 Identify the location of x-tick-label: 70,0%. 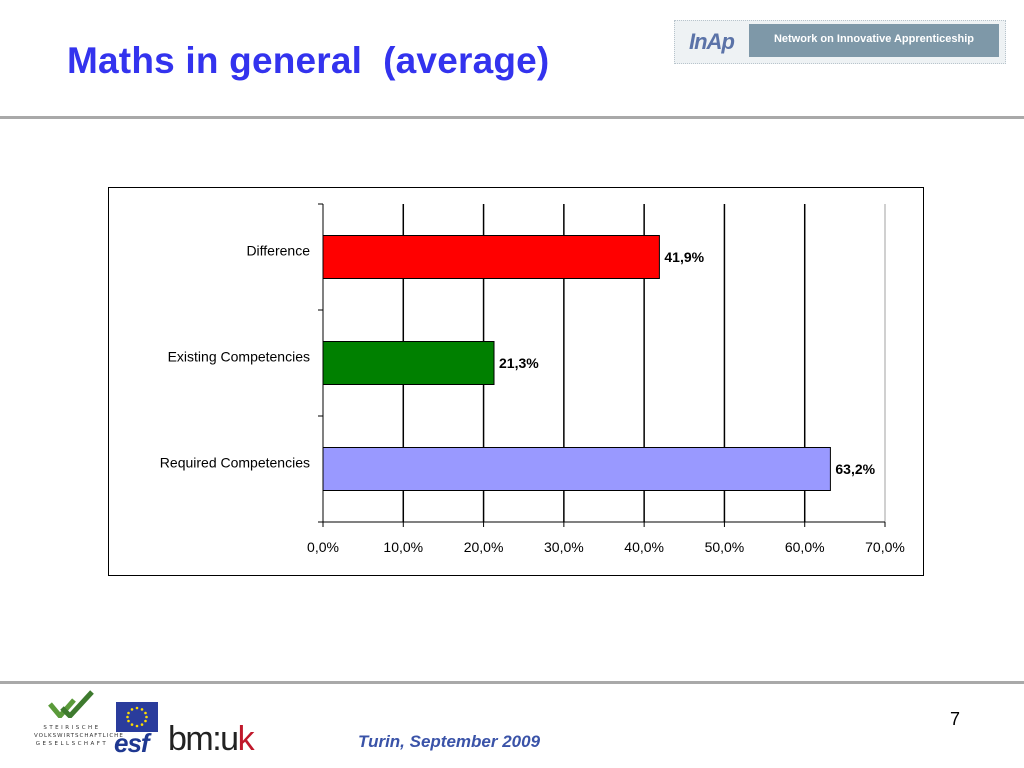
(885, 547).